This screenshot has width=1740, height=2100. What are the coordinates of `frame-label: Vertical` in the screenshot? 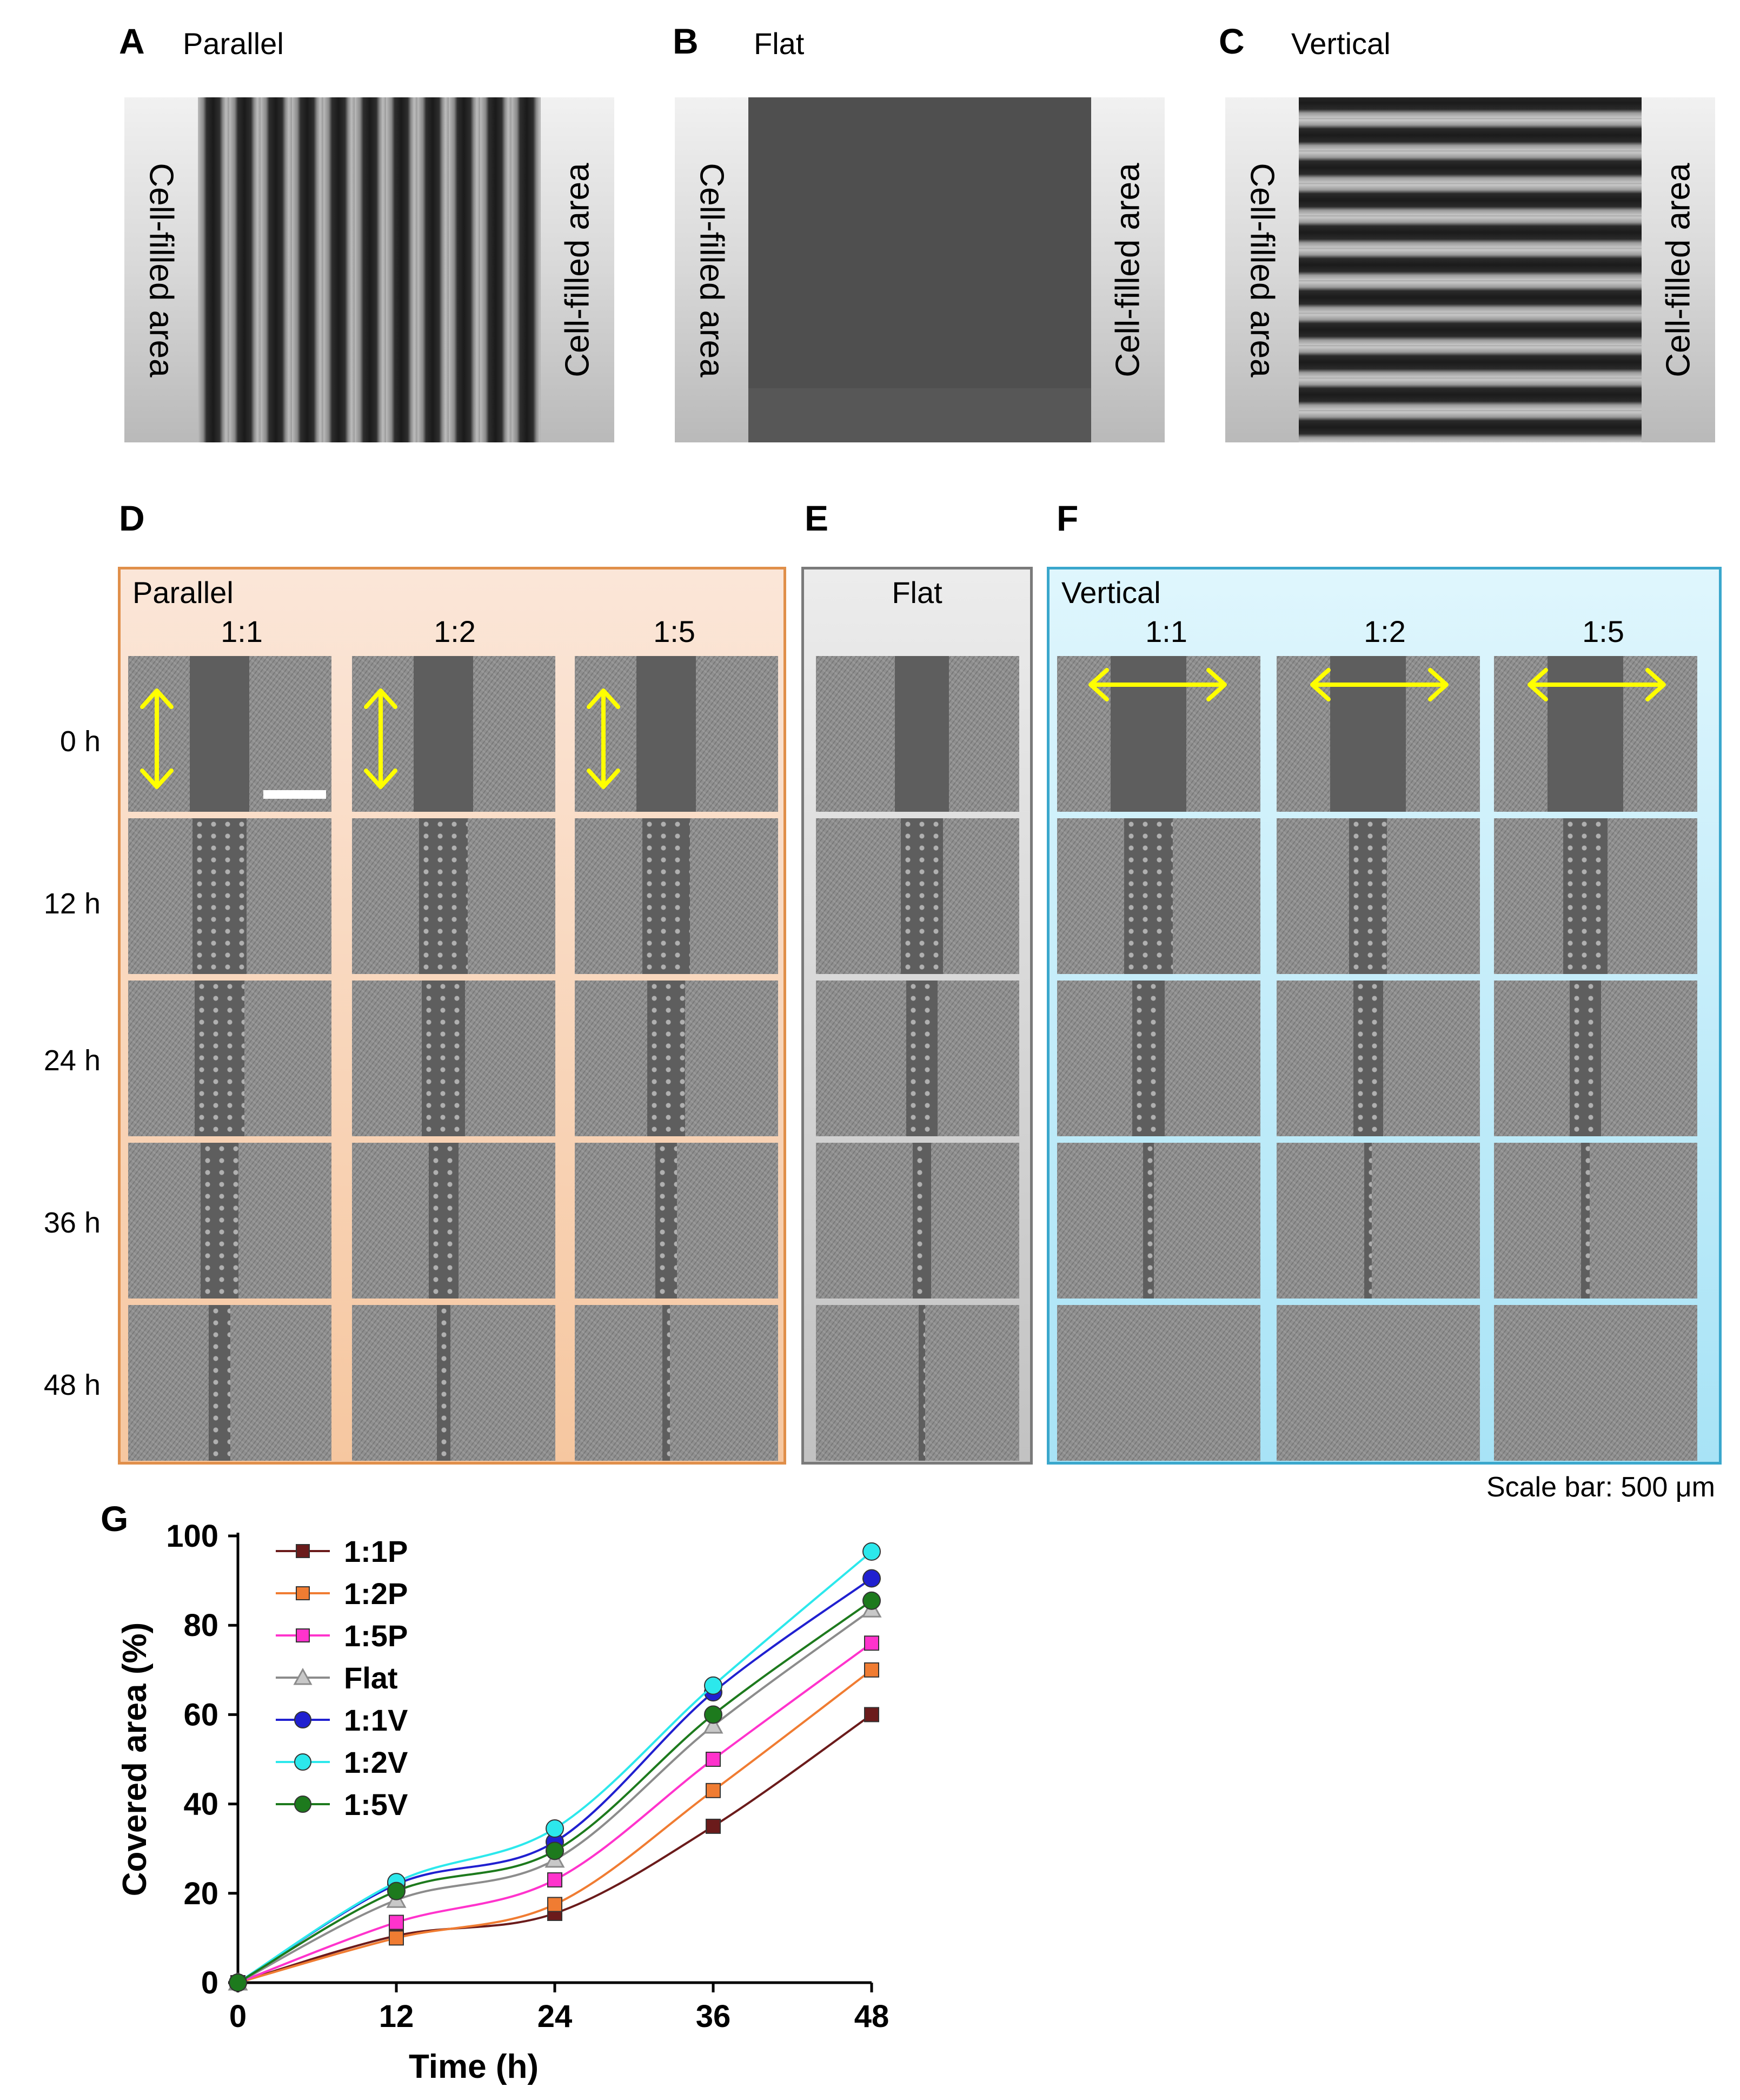 It's located at (1111, 592).